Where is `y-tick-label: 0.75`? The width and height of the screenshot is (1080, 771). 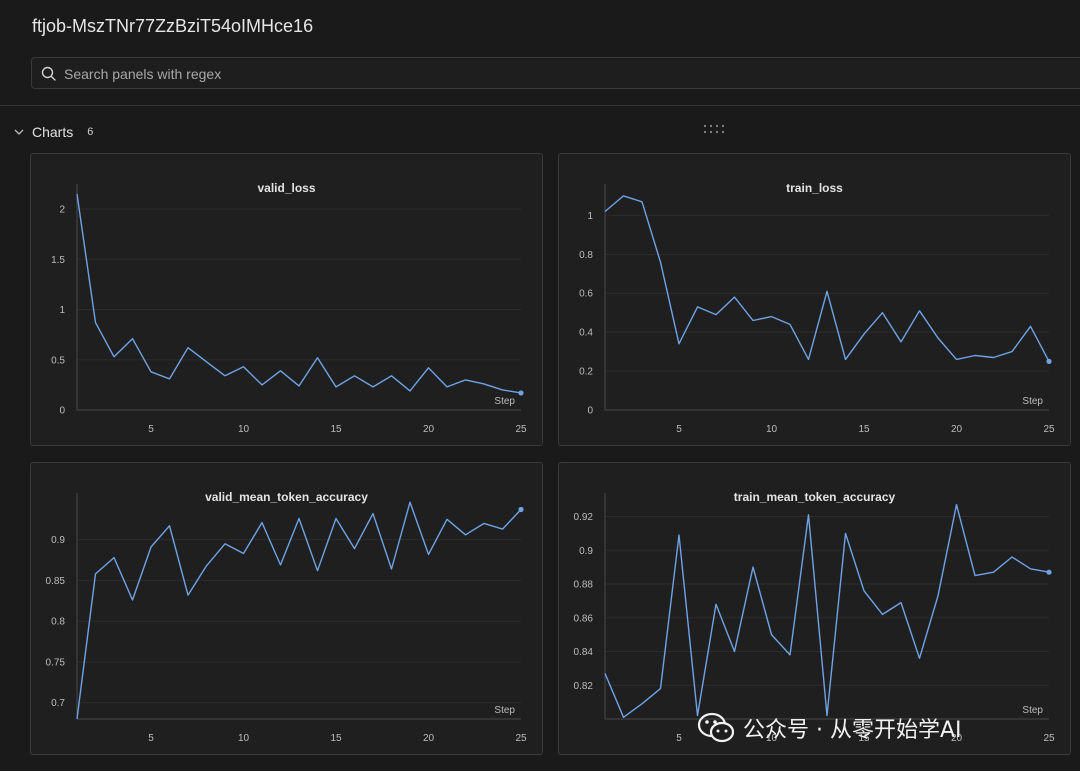
y-tick-label: 0.75 is located at coordinates (56, 662).